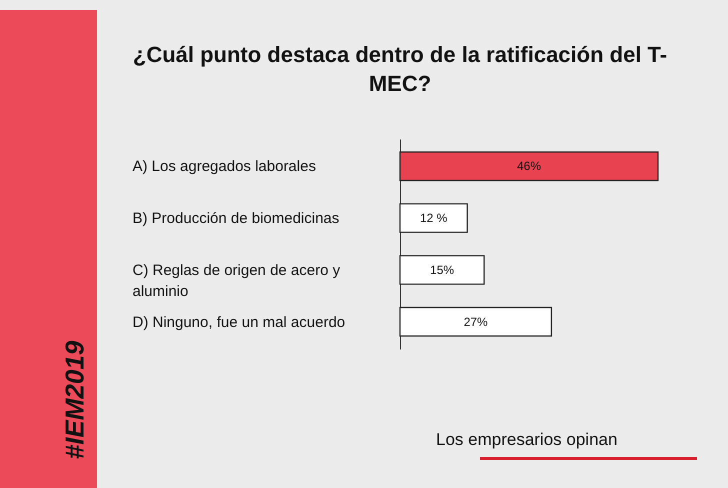 This screenshot has width=728, height=488. Describe the element at coordinates (224, 167) in the screenshot. I see `y-tick-label: A) Los agregados laborales` at that location.